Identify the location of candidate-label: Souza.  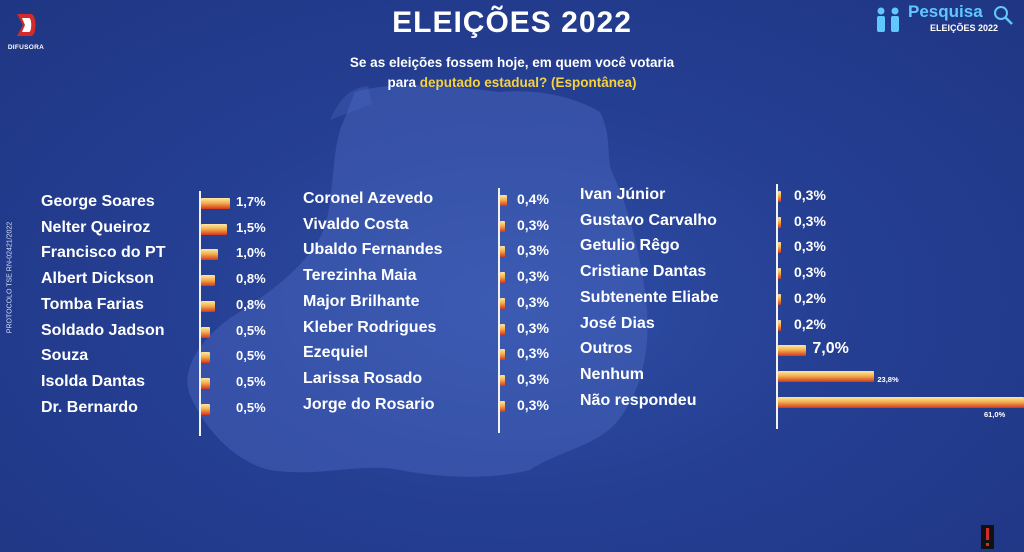
(65, 356).